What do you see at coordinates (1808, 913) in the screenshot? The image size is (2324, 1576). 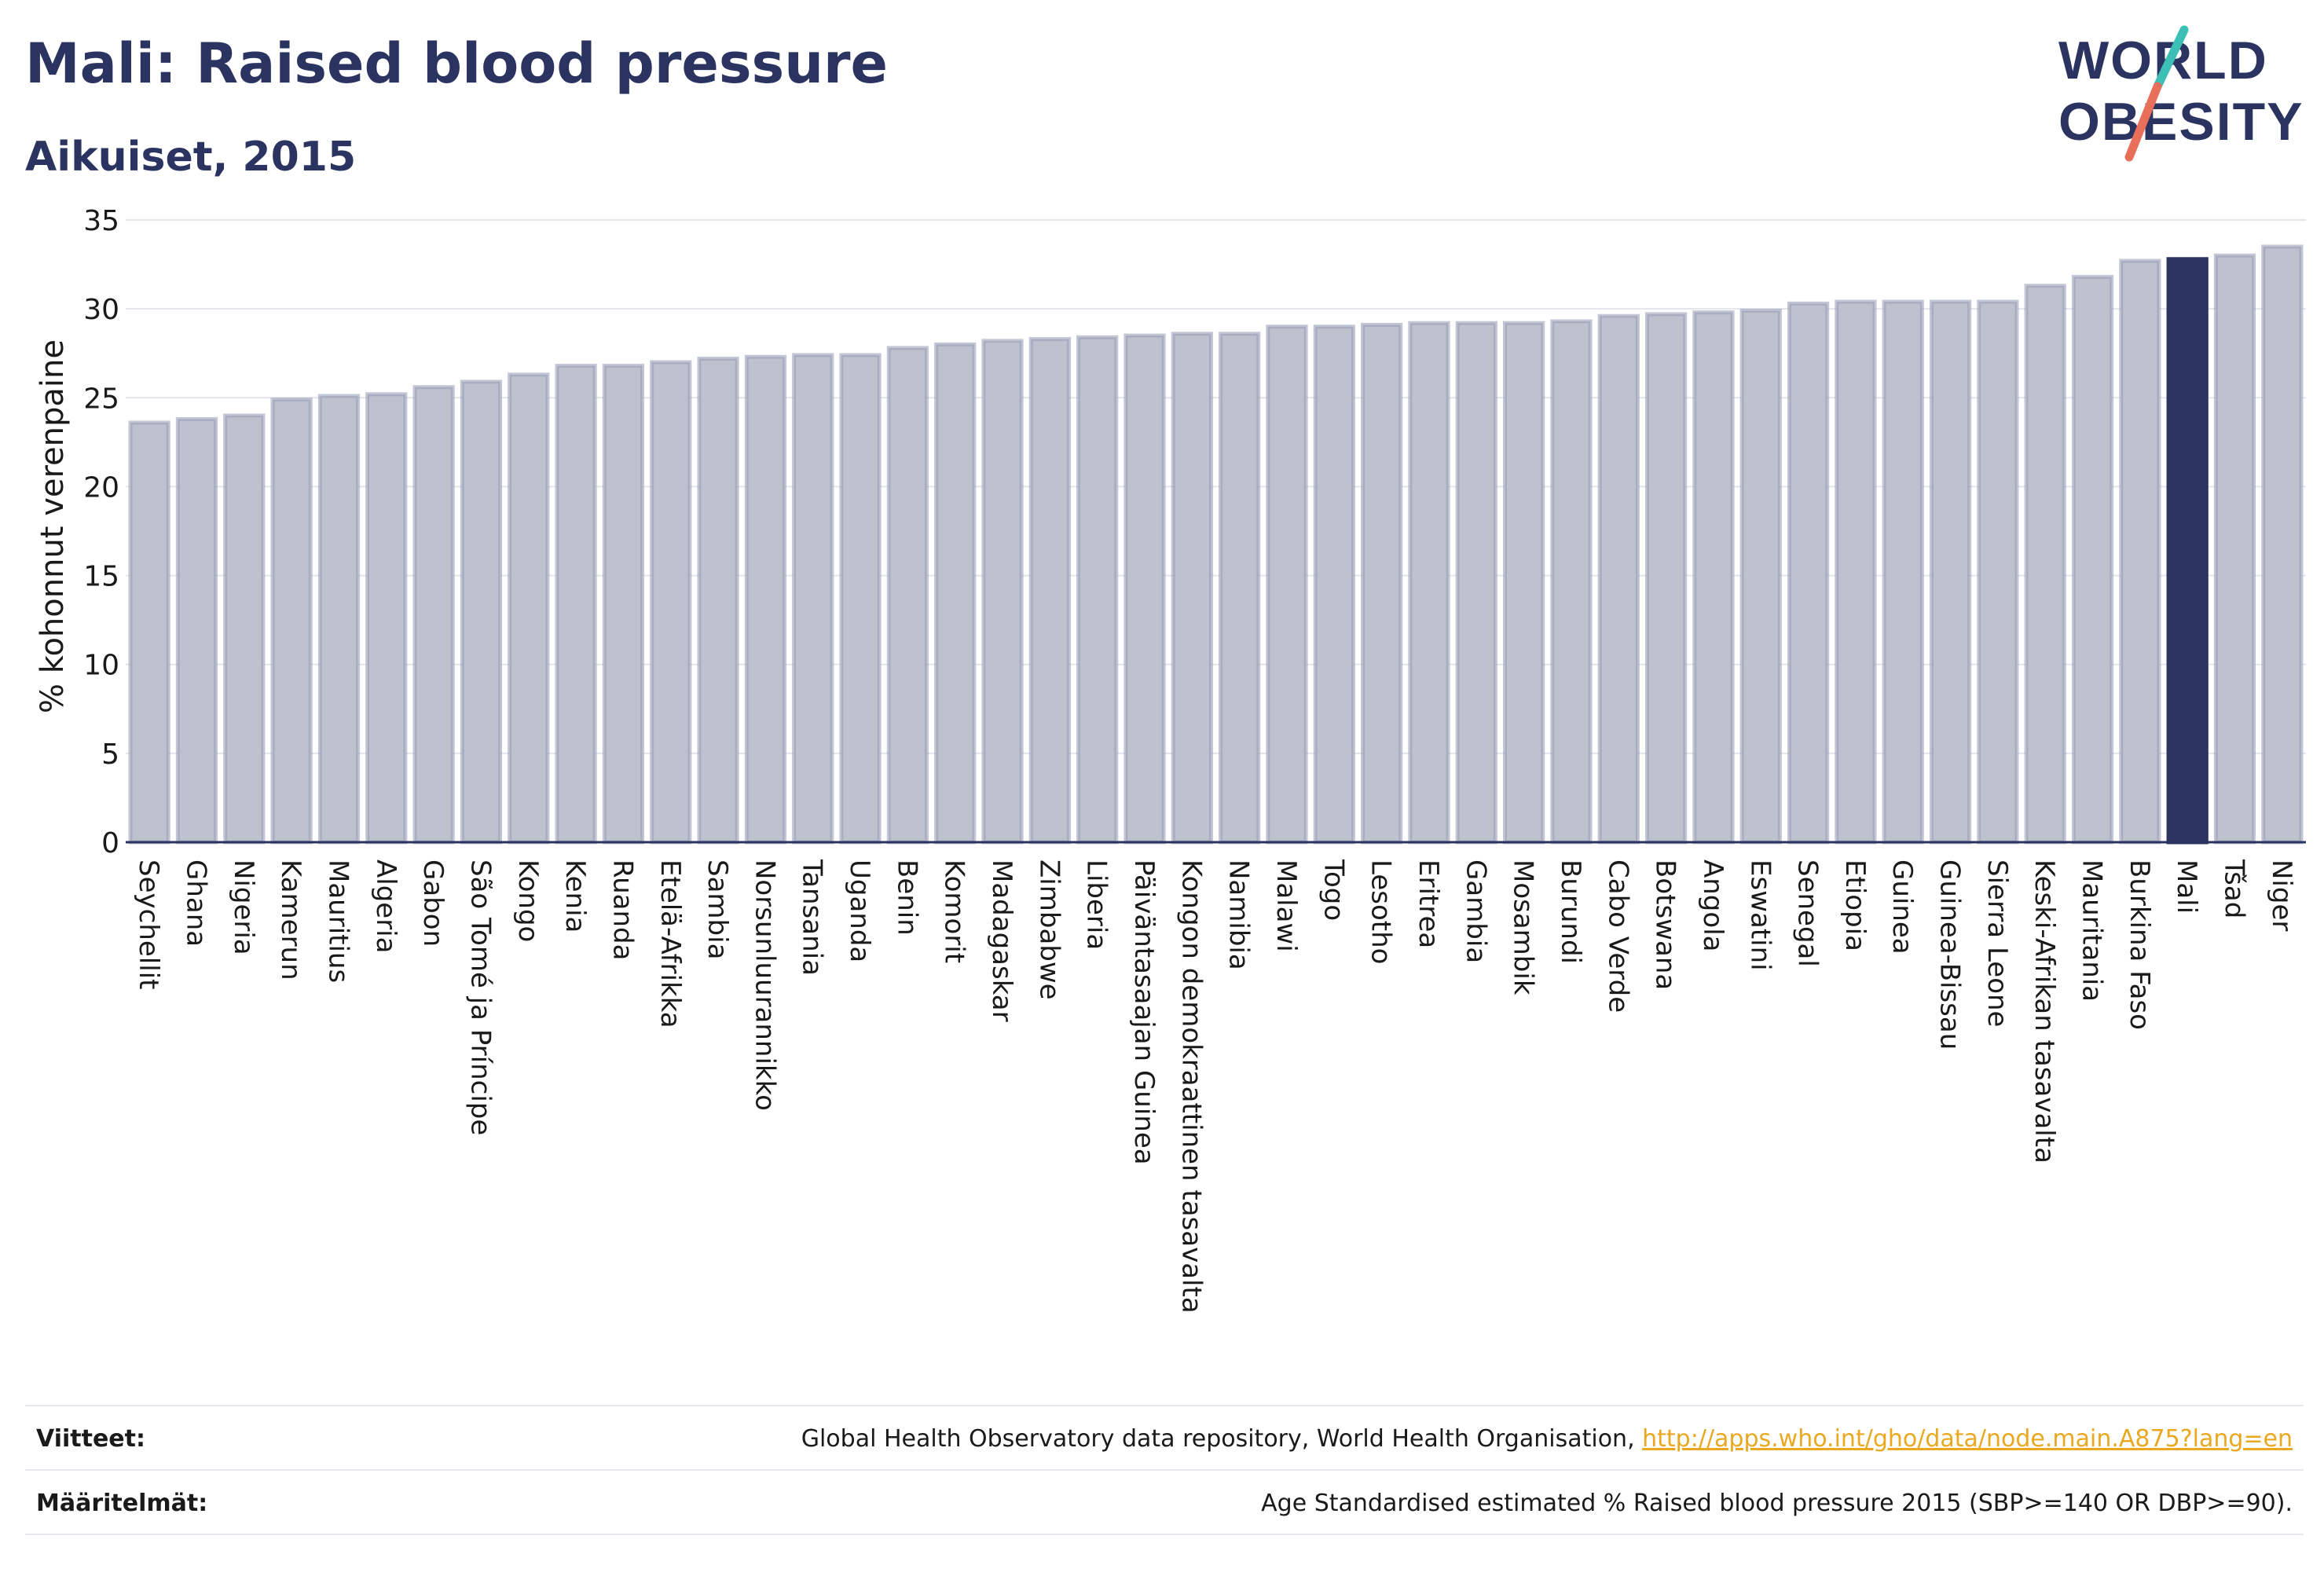 I see `x-tick-label: Senegal` at bounding box center [1808, 913].